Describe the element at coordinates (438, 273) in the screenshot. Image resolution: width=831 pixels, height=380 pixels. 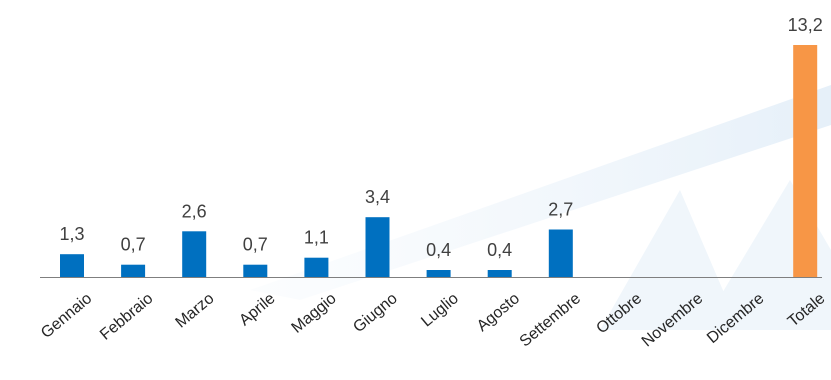
I see `bar-luglio` at that location.